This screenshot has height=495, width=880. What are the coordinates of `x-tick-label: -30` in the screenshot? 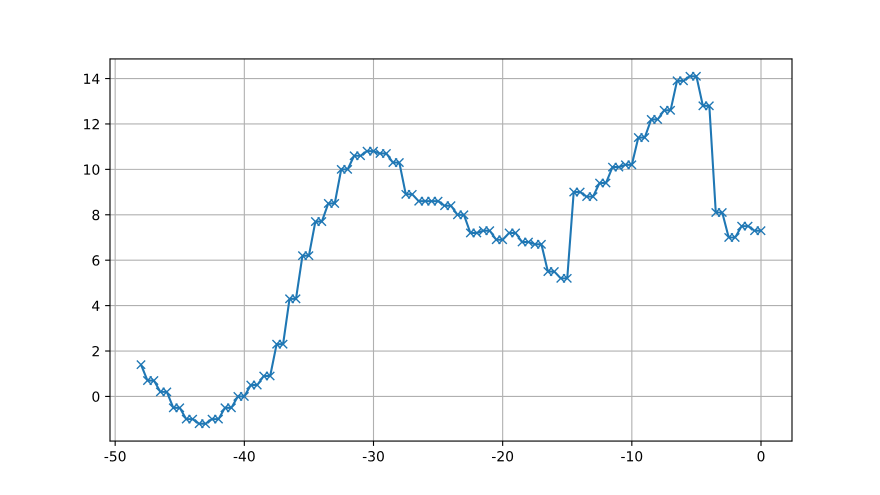 It's located at (373, 456).